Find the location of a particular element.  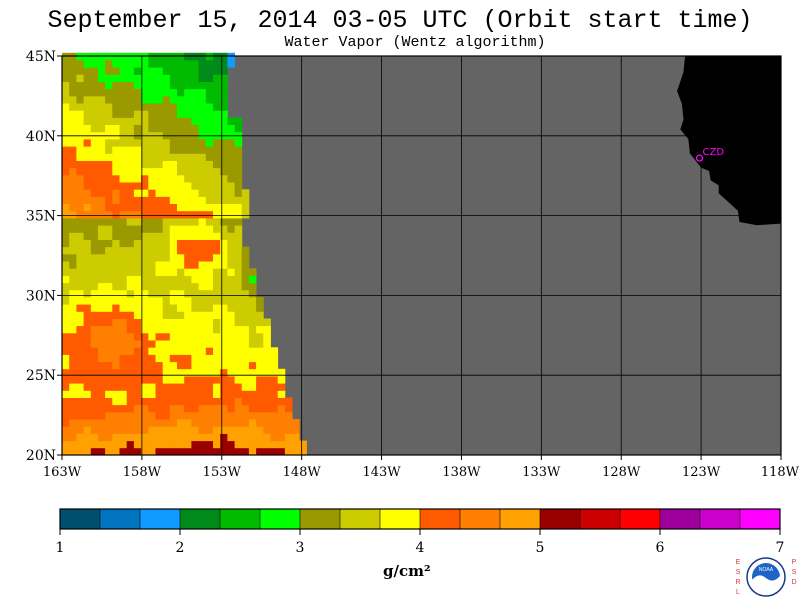

colorbar-tick-label: 2 is located at coordinates (180, 548).